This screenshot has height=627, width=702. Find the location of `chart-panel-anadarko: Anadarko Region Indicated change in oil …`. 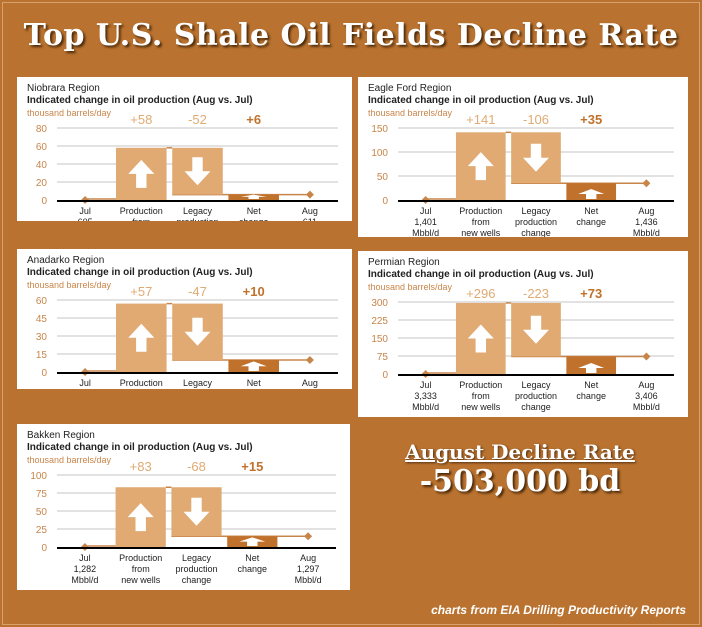

chart-panel-anadarko: Anadarko Region Indicated change in oil … is located at coordinates (184, 319).